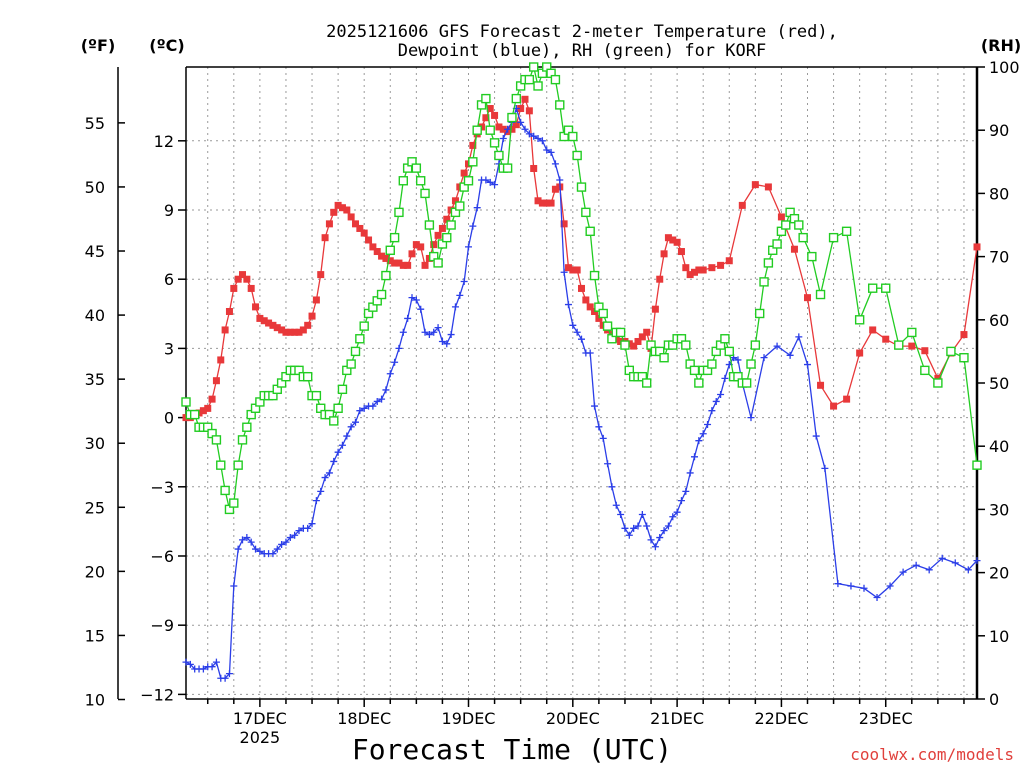 This screenshot has width=1024, height=768. I want to click on x-tick-label: 21DEC, so click(677, 718).